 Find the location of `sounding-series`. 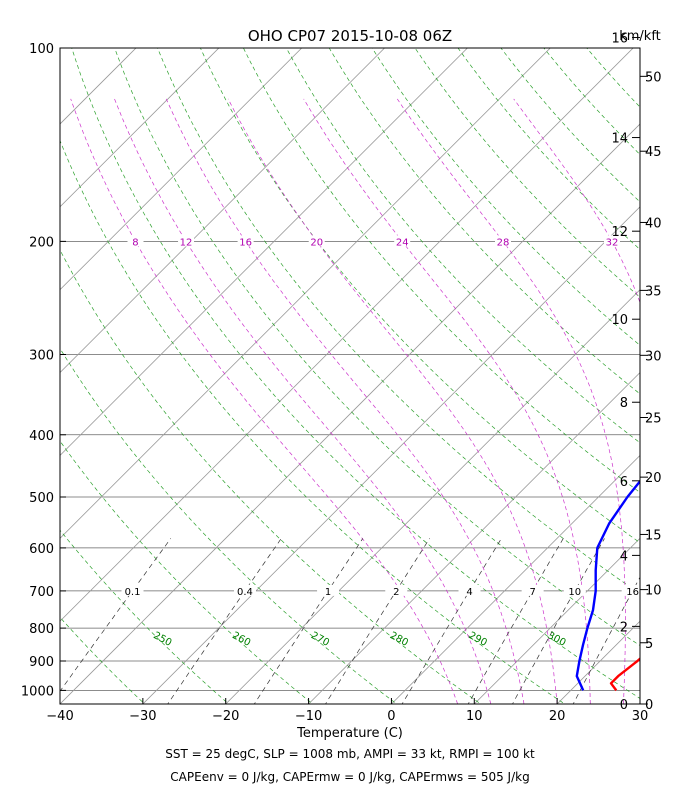

sounding-series is located at coordinates (607, 585).